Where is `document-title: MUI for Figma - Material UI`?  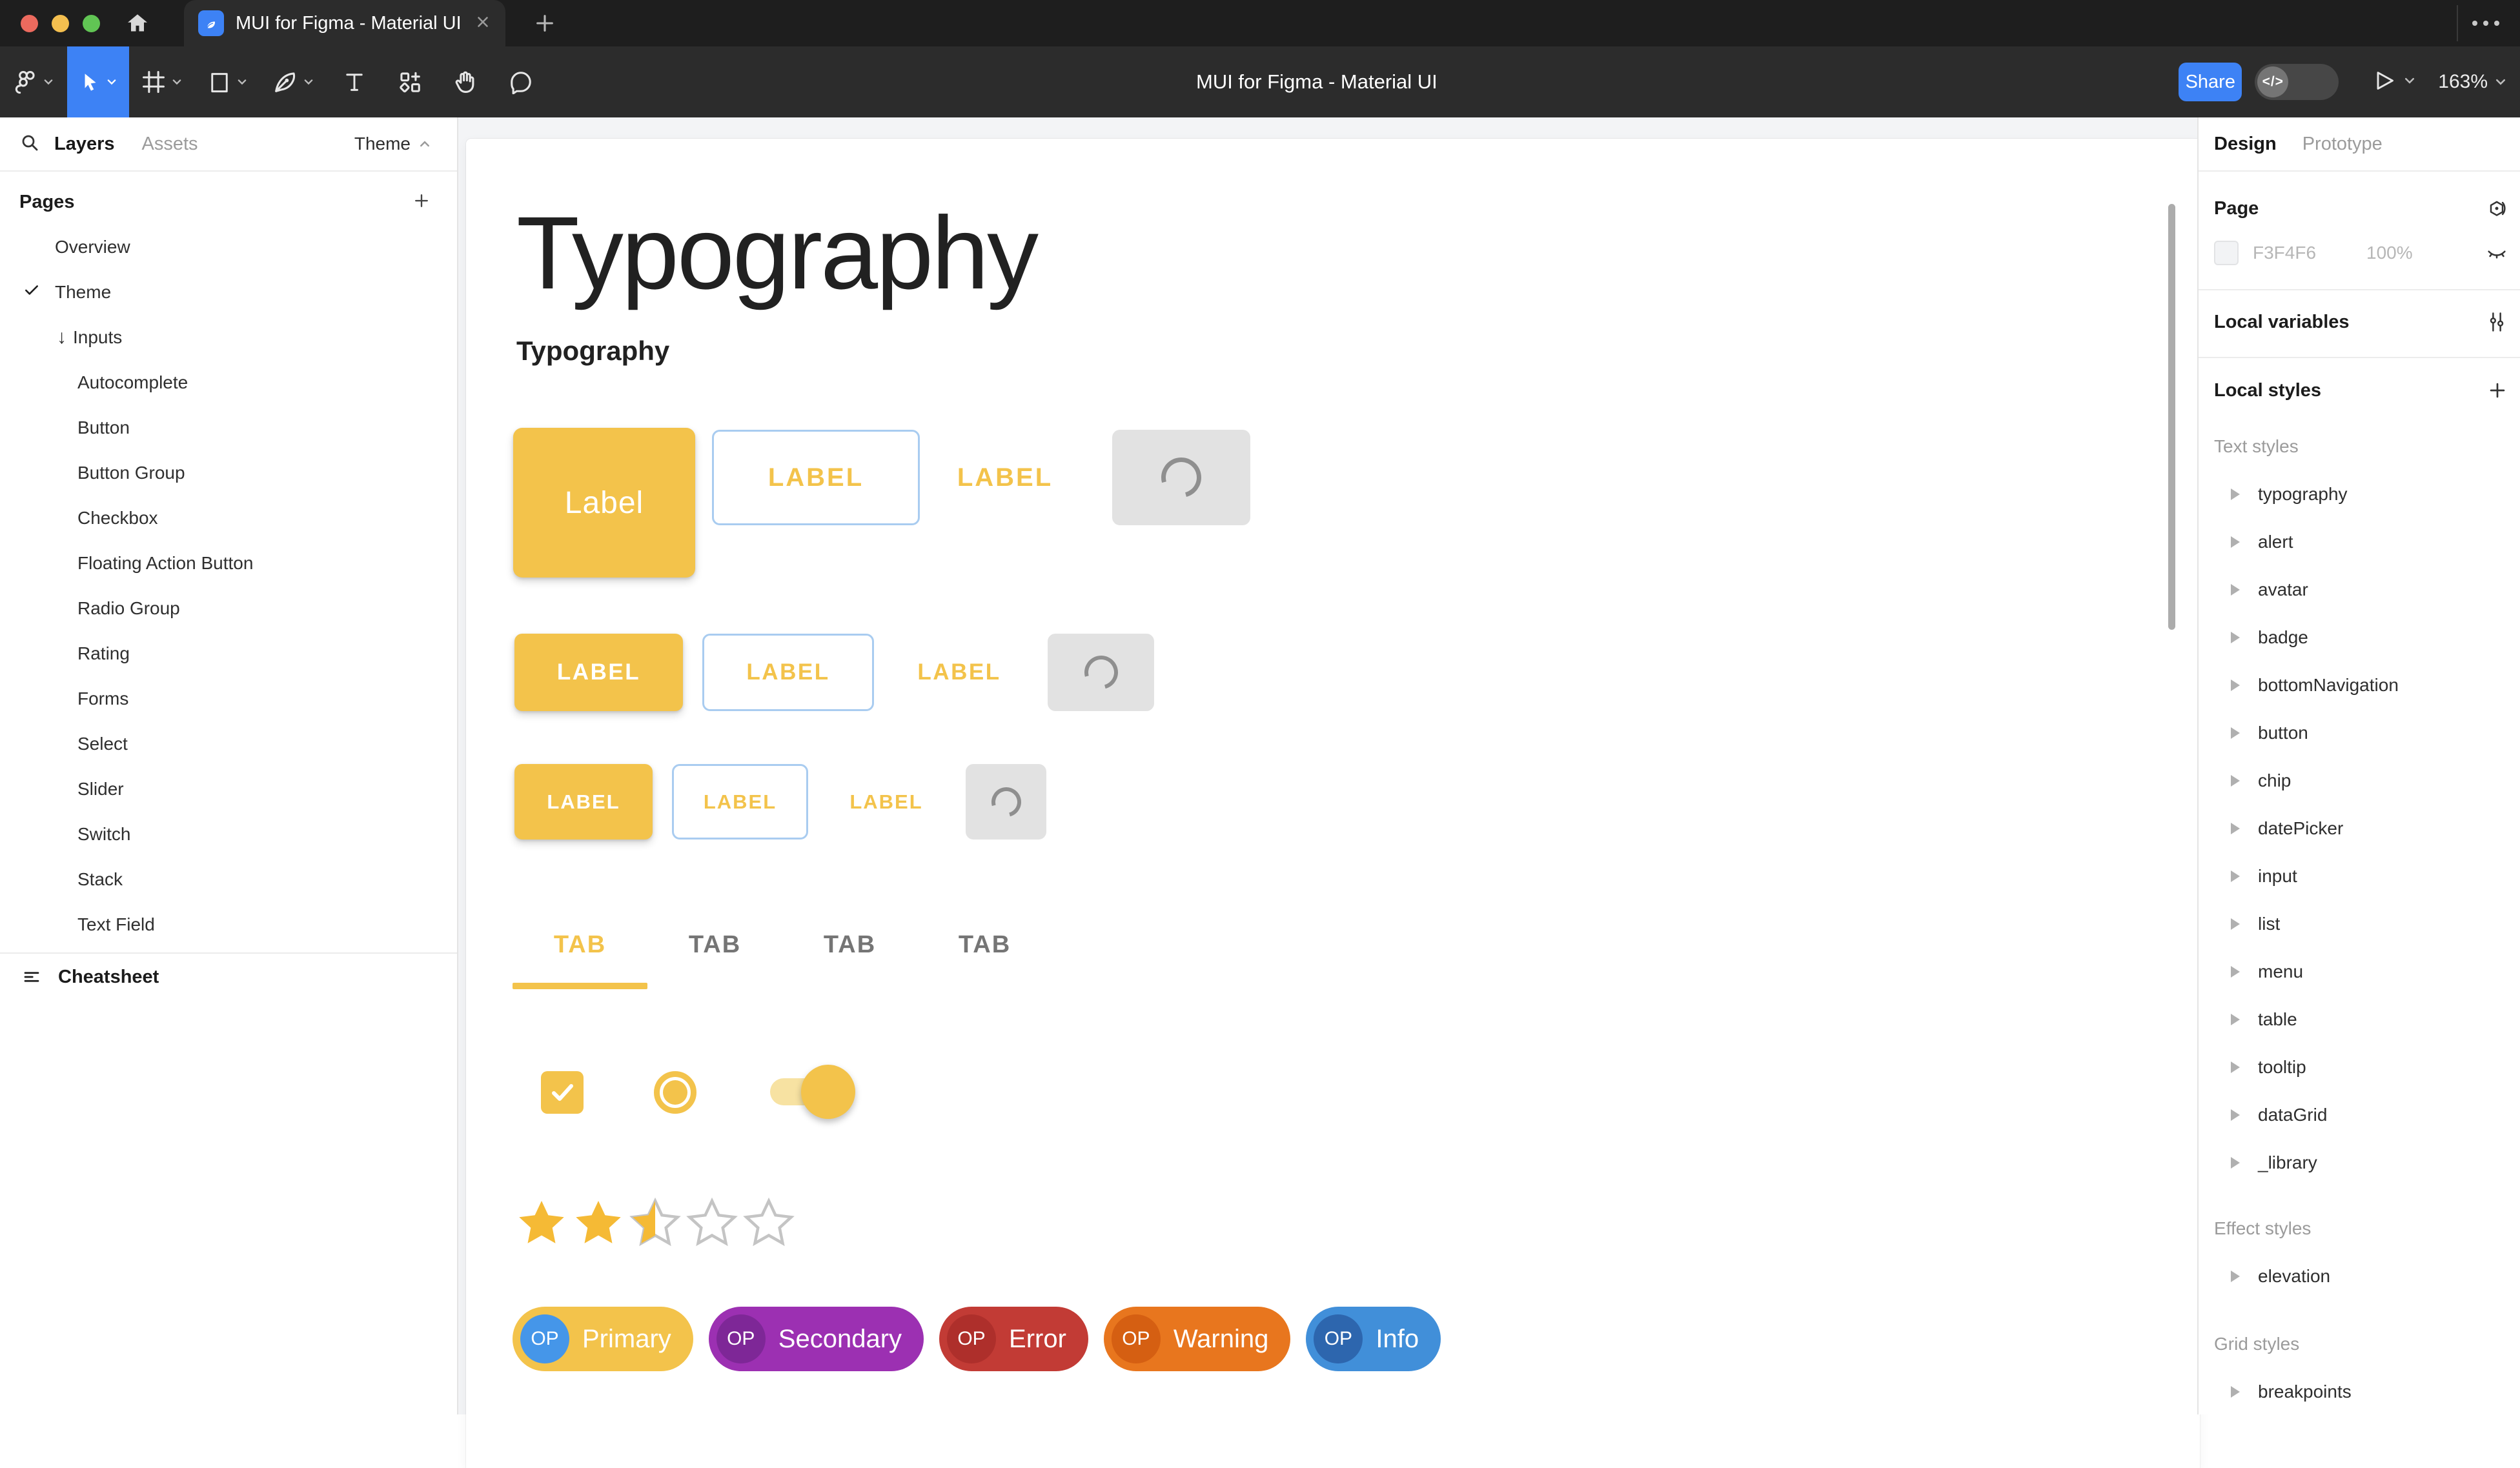 document-title: MUI for Figma - Material UI is located at coordinates (1317, 81).